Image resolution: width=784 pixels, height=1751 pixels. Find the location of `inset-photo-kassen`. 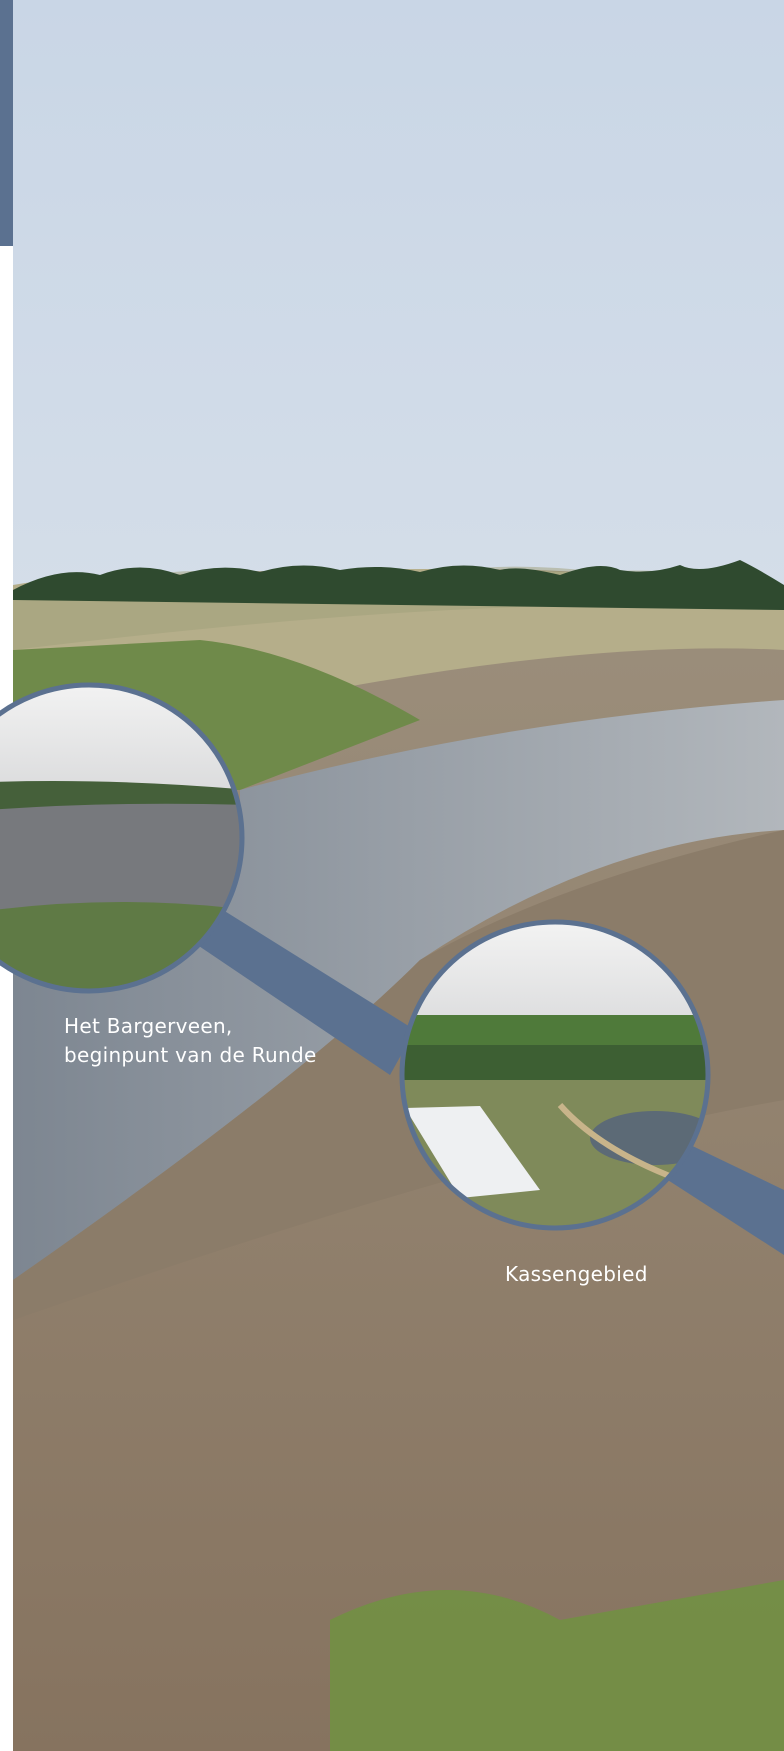

inset-photo-kassen is located at coordinates (555, 1075).